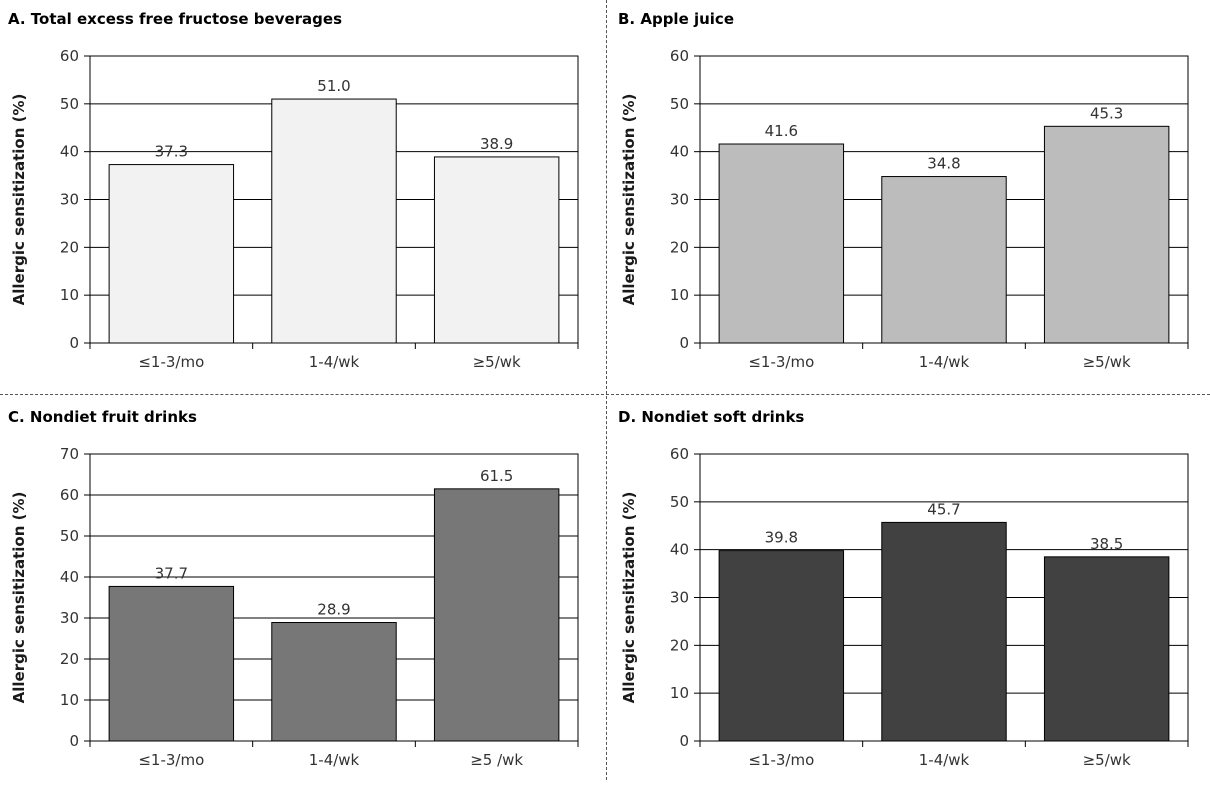 The height and width of the screenshot is (786, 1210). What do you see at coordinates (69, 454) in the screenshot?
I see `y-tick-label: 70` at bounding box center [69, 454].